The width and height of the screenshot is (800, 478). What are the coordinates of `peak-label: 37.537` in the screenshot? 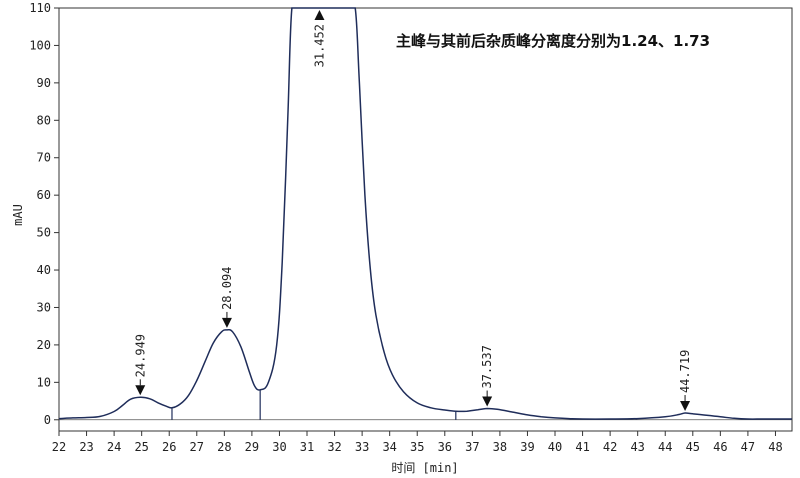 It's located at (487, 366).